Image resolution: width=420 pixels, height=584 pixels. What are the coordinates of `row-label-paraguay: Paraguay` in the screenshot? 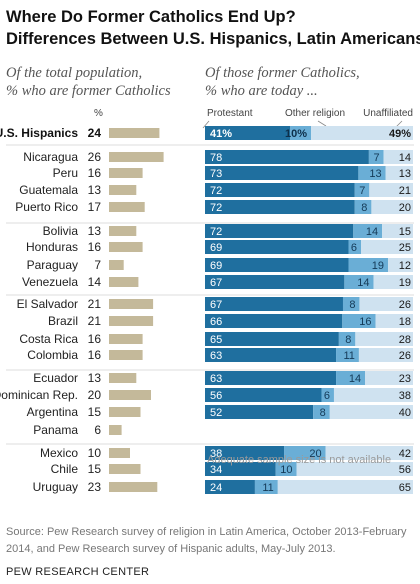 It's located at (52, 265).